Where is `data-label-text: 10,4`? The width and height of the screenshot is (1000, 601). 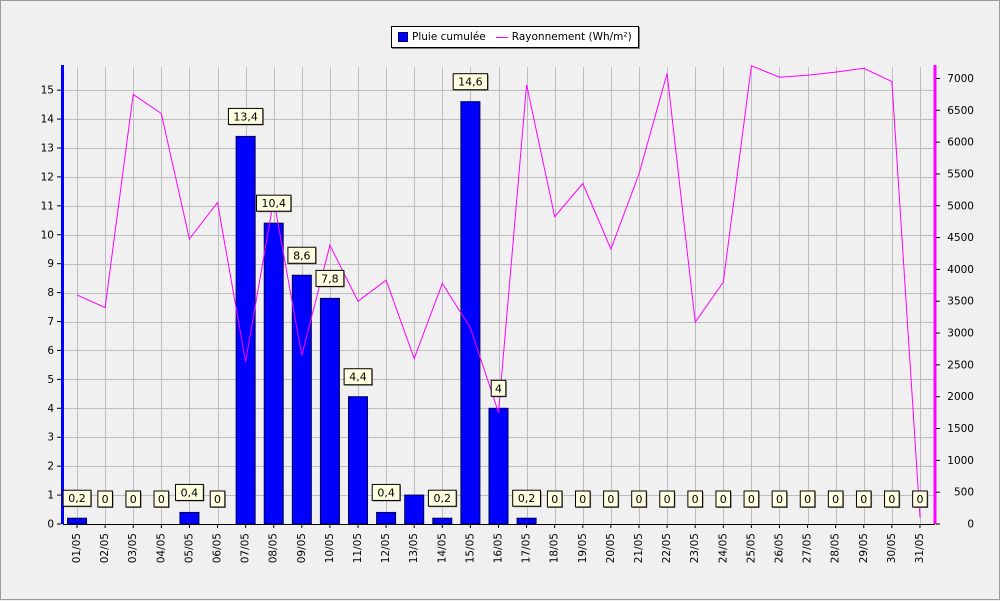 data-label-text: 10,4 is located at coordinates (273, 203).